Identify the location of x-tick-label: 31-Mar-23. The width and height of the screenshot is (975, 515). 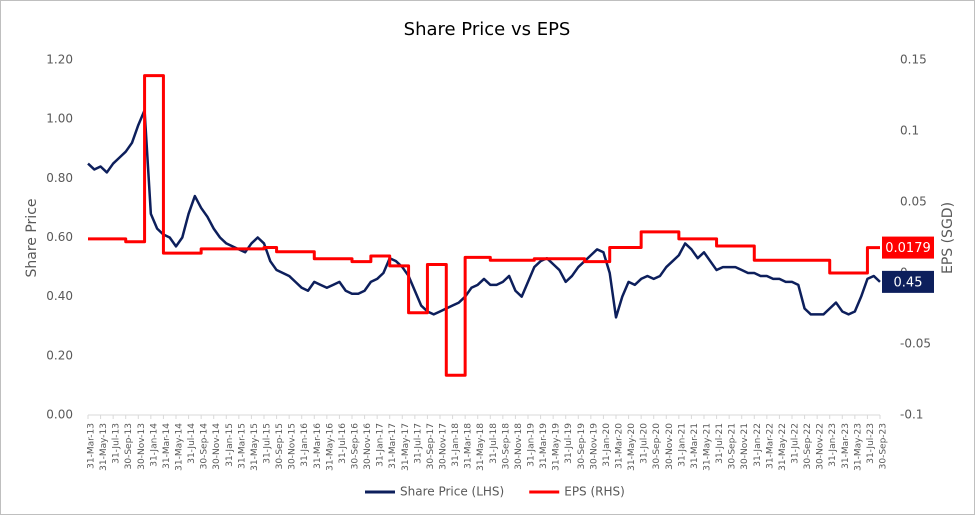
(846, 446).